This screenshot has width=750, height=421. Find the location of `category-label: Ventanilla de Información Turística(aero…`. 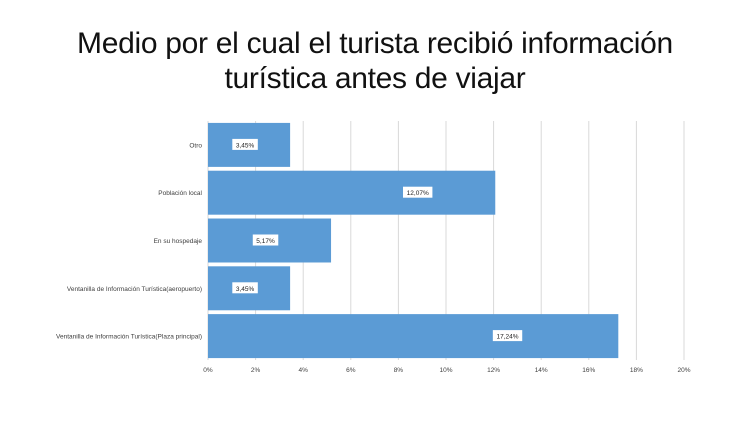

category-label: Ventanilla de Información Turística(aero… is located at coordinates (134, 289).